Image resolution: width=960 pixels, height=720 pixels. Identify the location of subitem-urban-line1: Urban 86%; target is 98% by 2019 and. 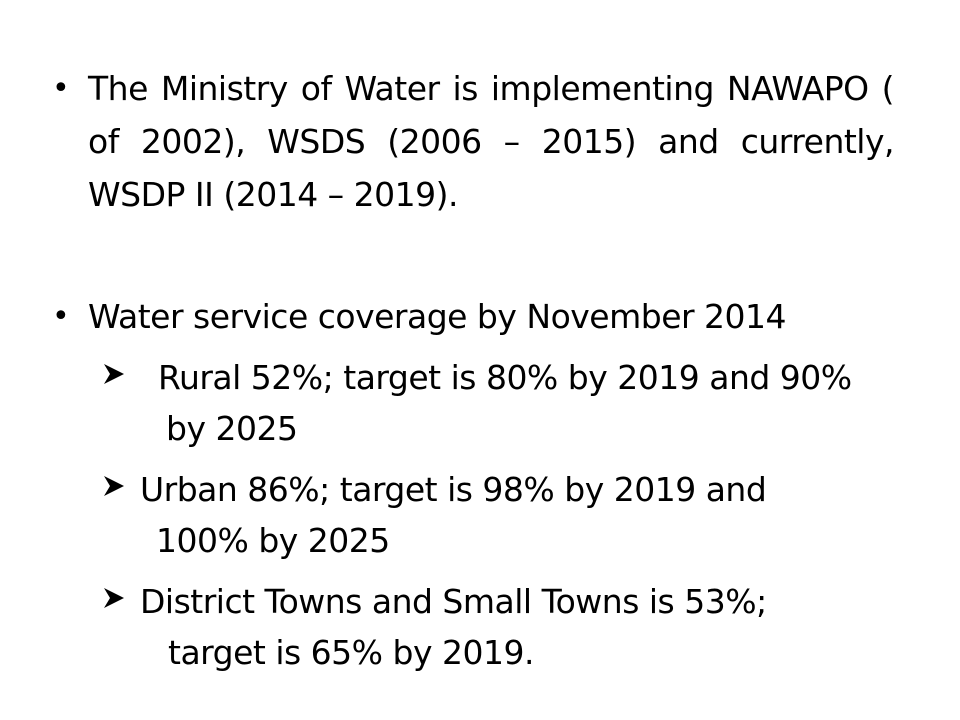
(453, 489).